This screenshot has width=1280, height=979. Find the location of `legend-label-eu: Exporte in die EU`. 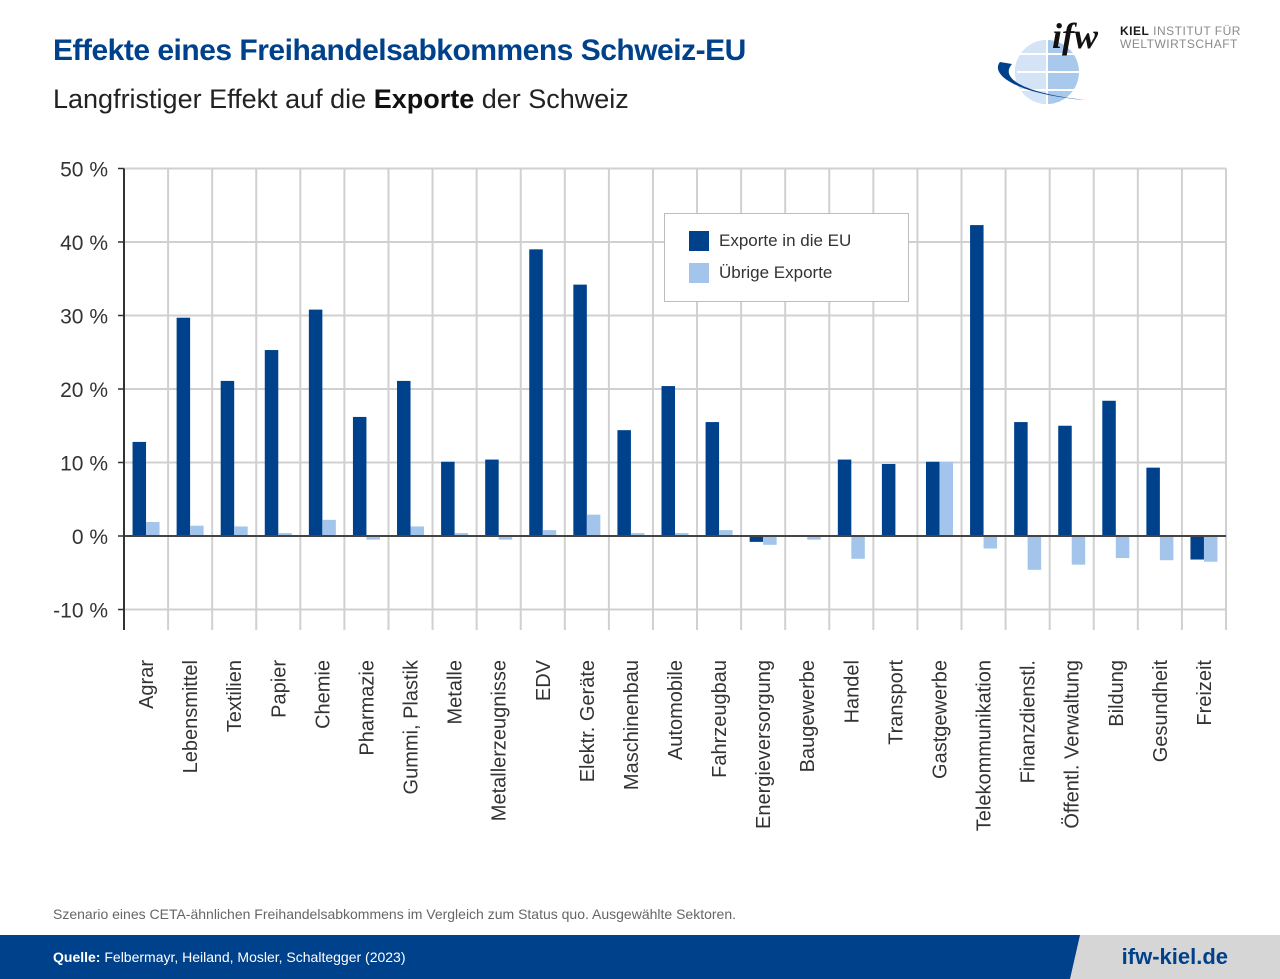

legend-label-eu: Exporte in die EU is located at coordinates (785, 240).